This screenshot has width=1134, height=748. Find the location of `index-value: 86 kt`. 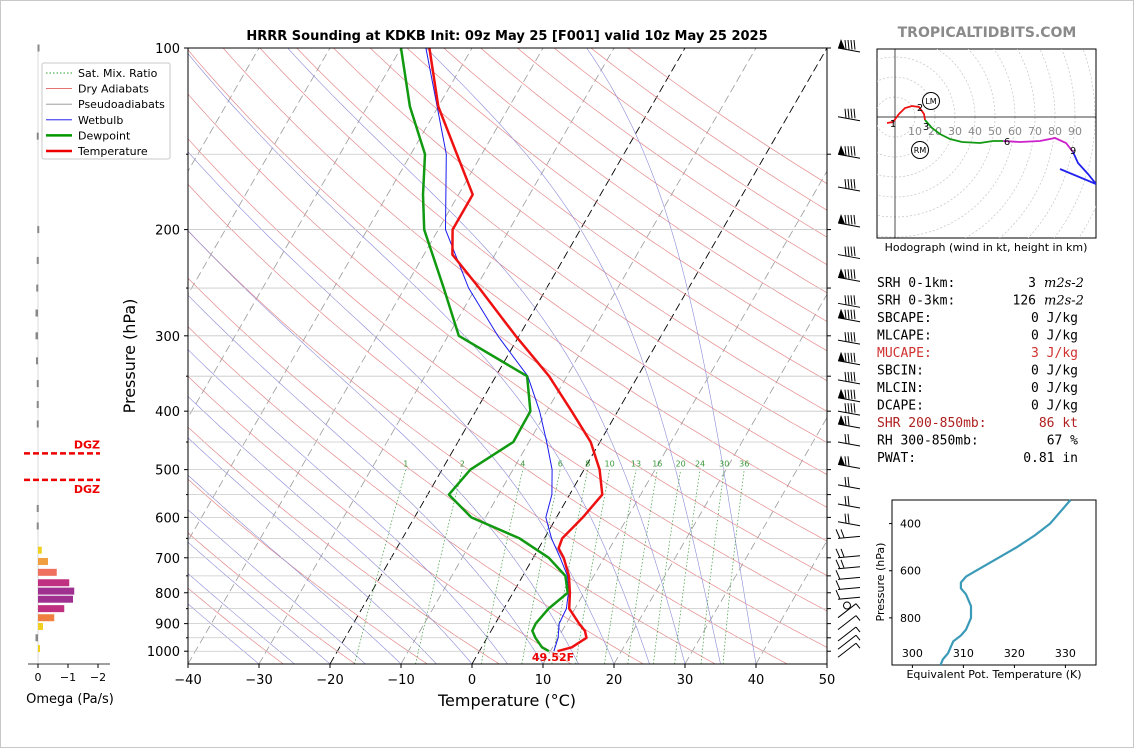

index-value: 86 kt is located at coordinates (1058, 423).